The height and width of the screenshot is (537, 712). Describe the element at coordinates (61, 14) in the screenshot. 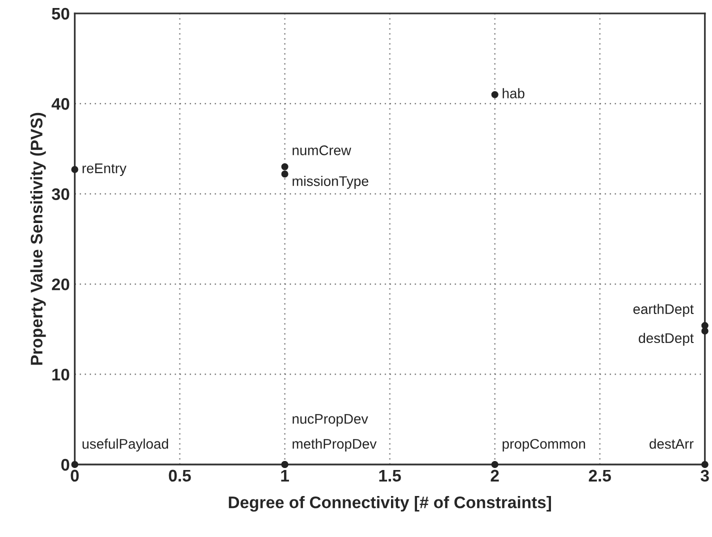

I see `y-tick-label: 50` at that location.